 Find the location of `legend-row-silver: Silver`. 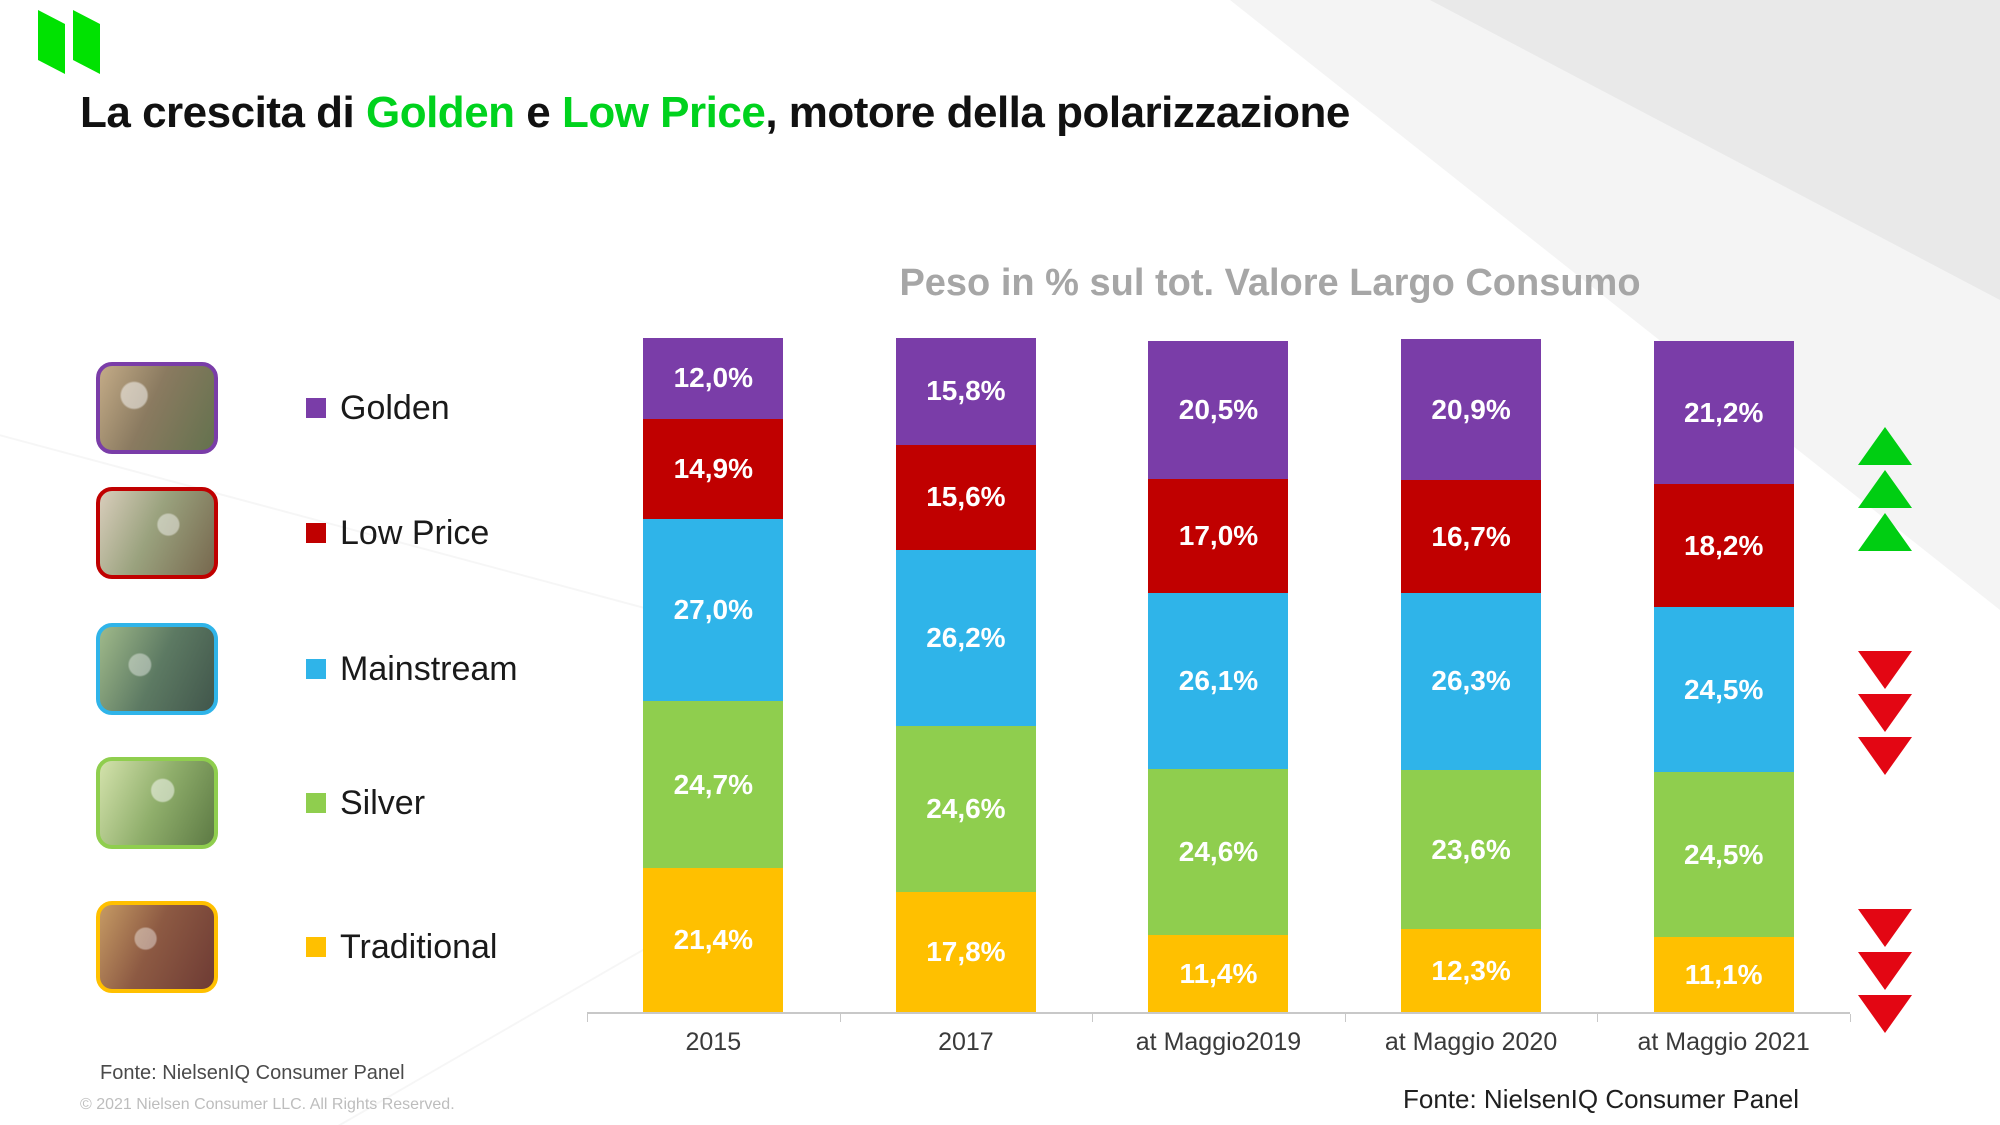

legend-row-silver: Silver is located at coordinates (260, 803).